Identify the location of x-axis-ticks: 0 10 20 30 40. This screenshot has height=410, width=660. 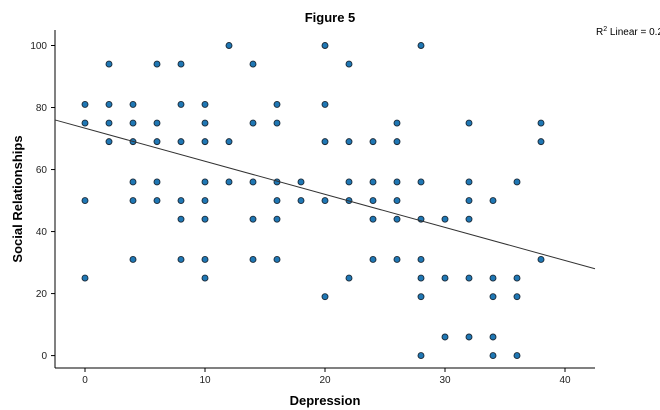
(326, 377).